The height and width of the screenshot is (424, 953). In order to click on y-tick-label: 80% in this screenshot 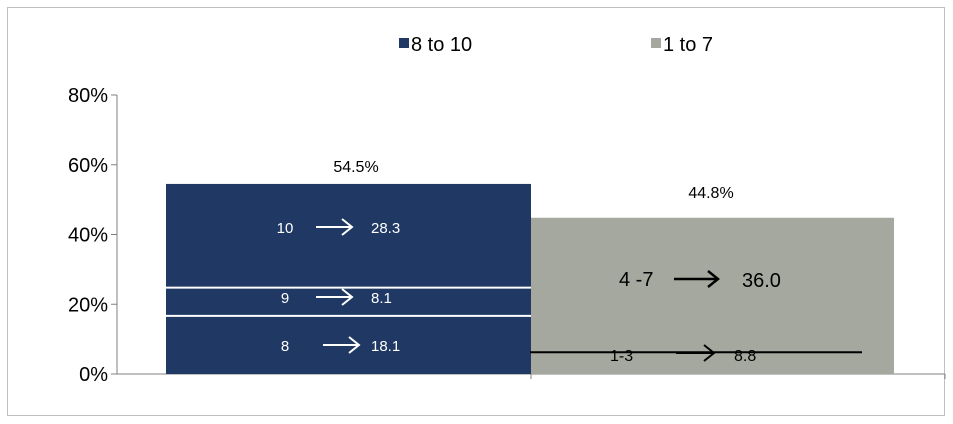, I will do `click(88, 96)`.